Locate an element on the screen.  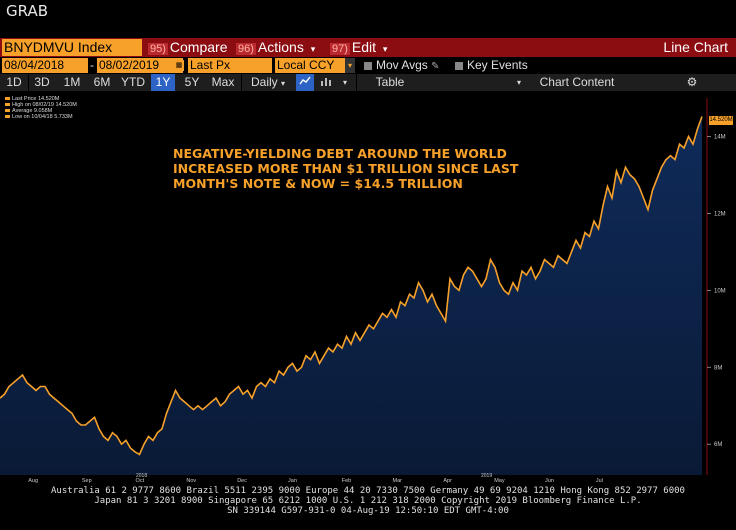
line-chart-icon is located at coordinates (305, 82).